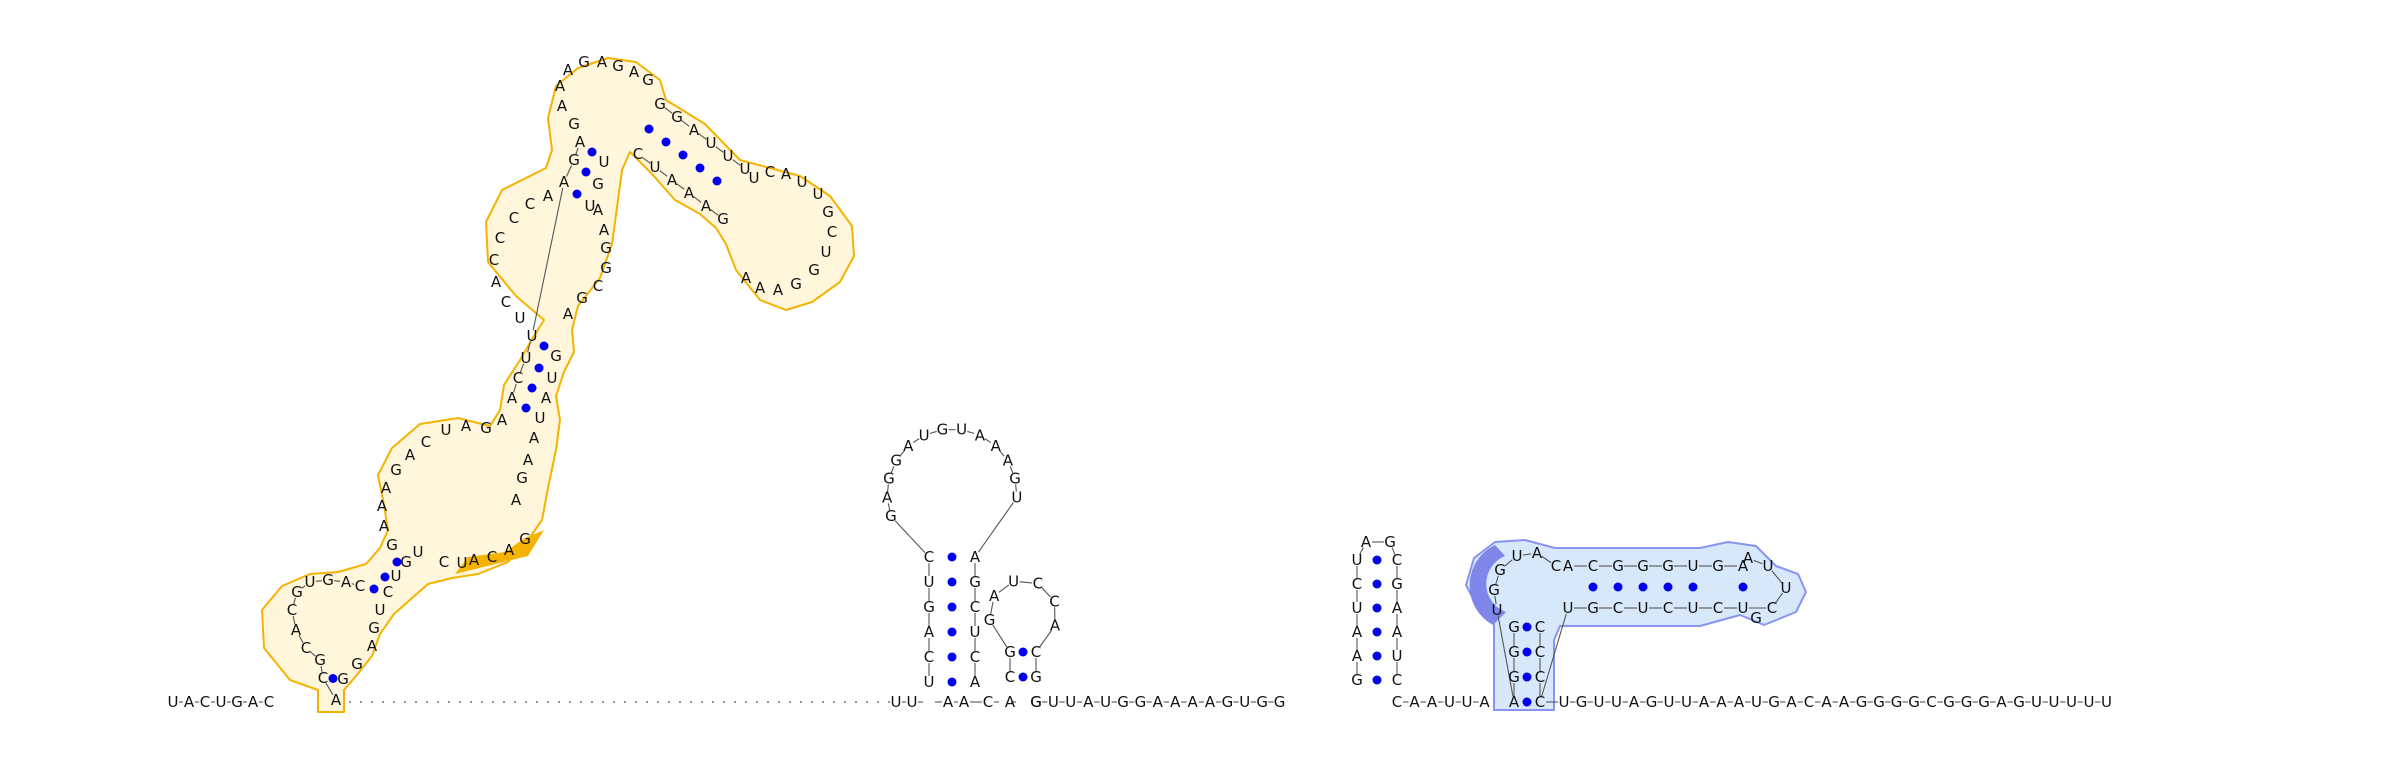 This screenshot has width=2400, height=764. I want to click on orange-stem-nucleotide: G, so click(574, 160).